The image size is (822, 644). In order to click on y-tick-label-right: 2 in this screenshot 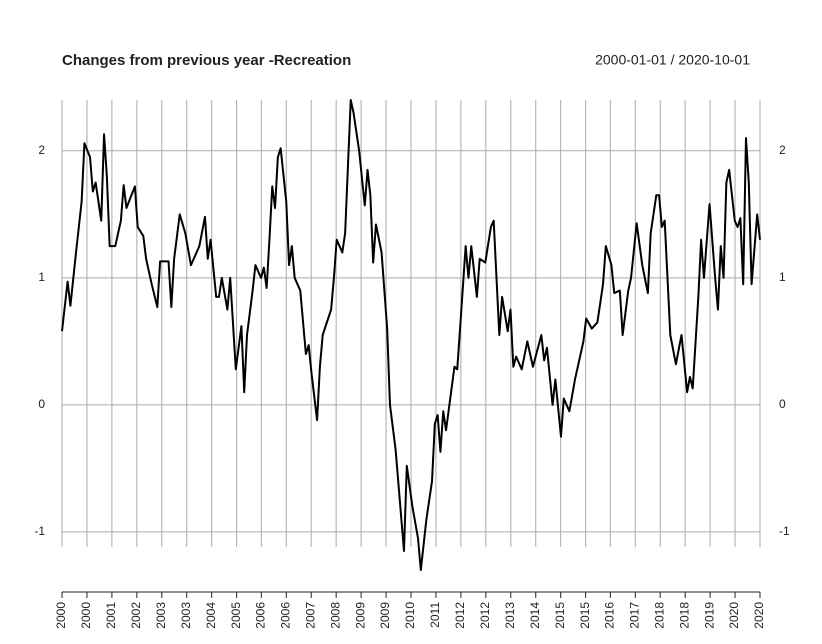, I will do `click(782, 150)`.